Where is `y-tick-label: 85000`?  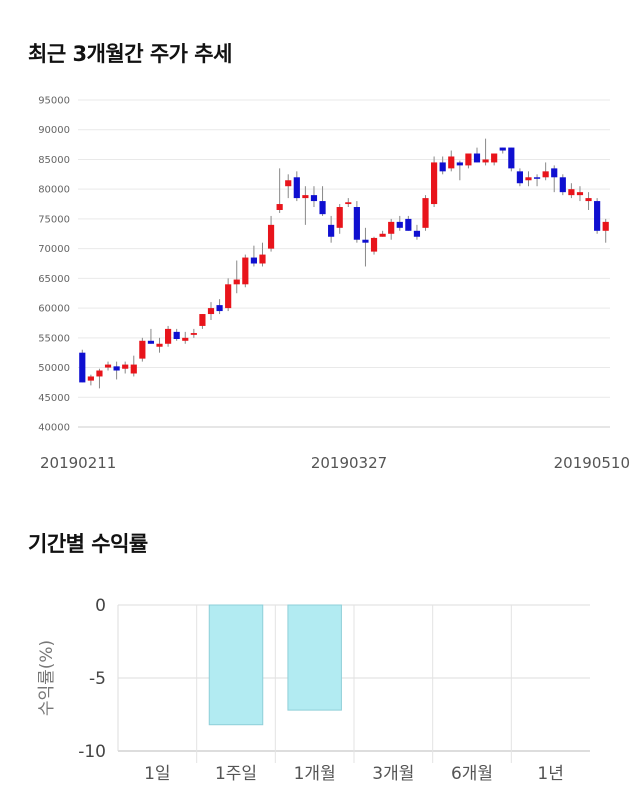 y-tick-label: 85000 is located at coordinates (54, 160).